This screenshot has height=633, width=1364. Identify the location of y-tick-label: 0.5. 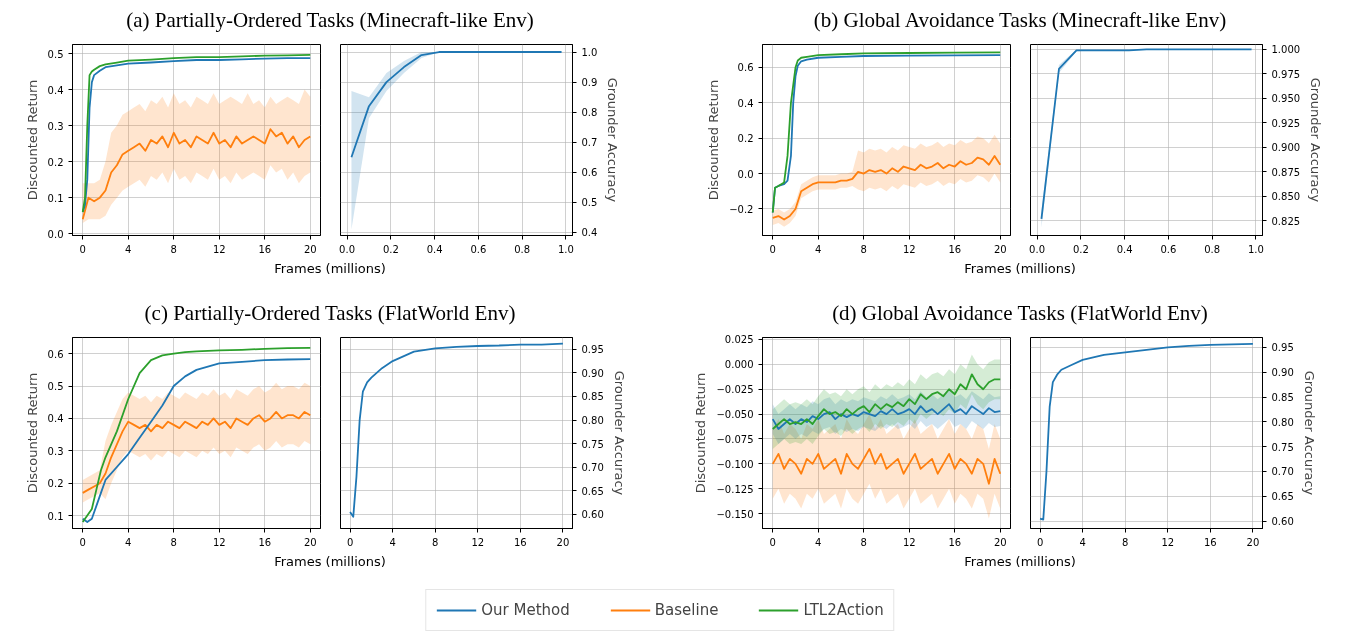
(55, 54).